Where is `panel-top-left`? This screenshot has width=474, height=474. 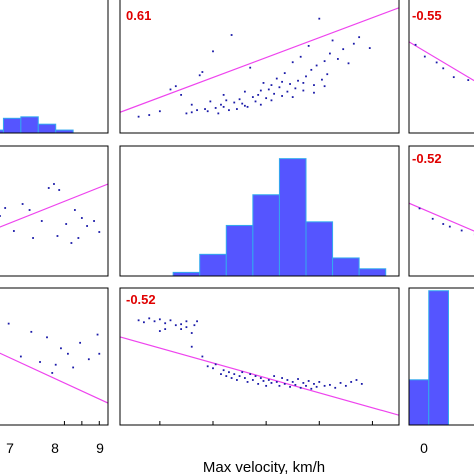
panel-top-left is located at coordinates (37, 124).